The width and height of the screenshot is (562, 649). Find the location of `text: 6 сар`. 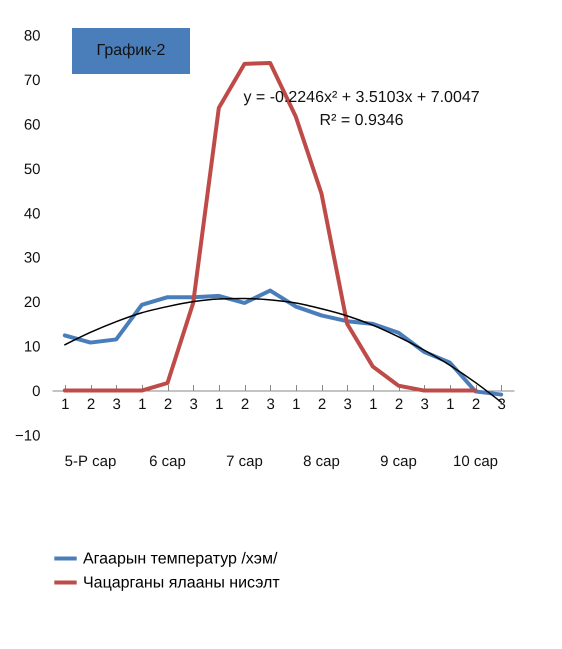

text: 6 сар is located at coordinates (167, 461).